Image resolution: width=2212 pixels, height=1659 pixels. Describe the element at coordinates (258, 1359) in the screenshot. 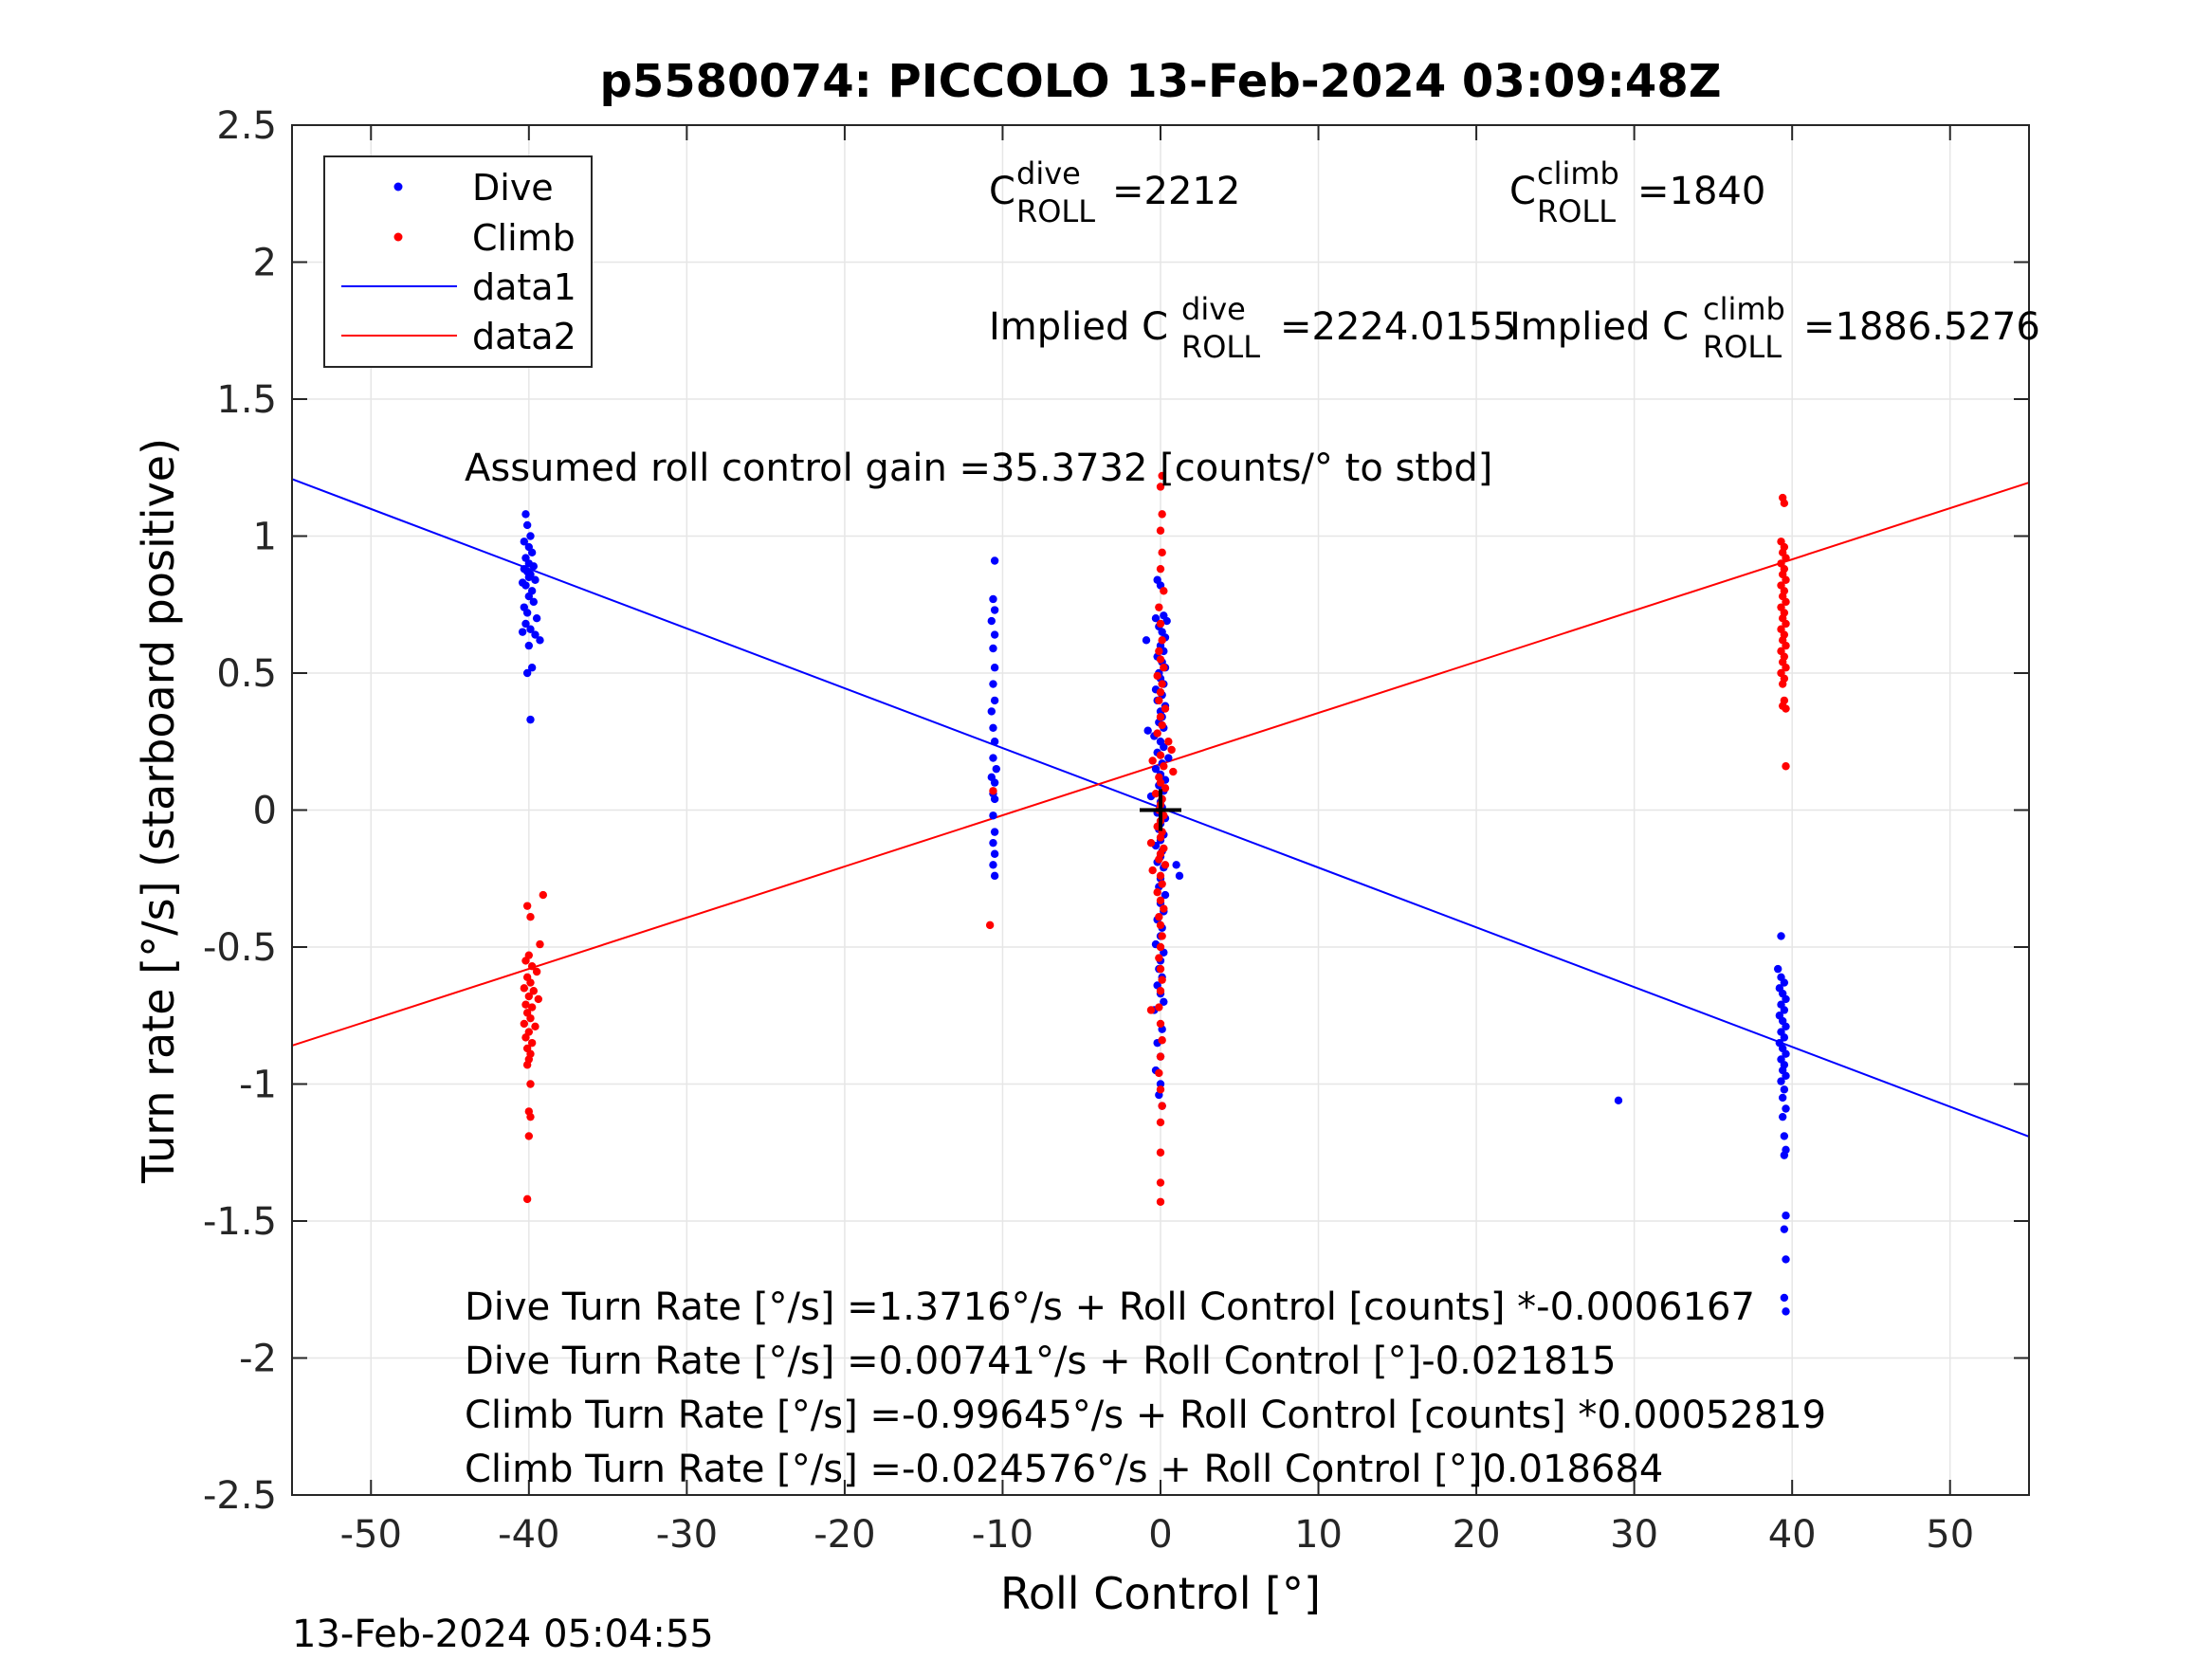

I see `y-tick-label: -2` at that location.